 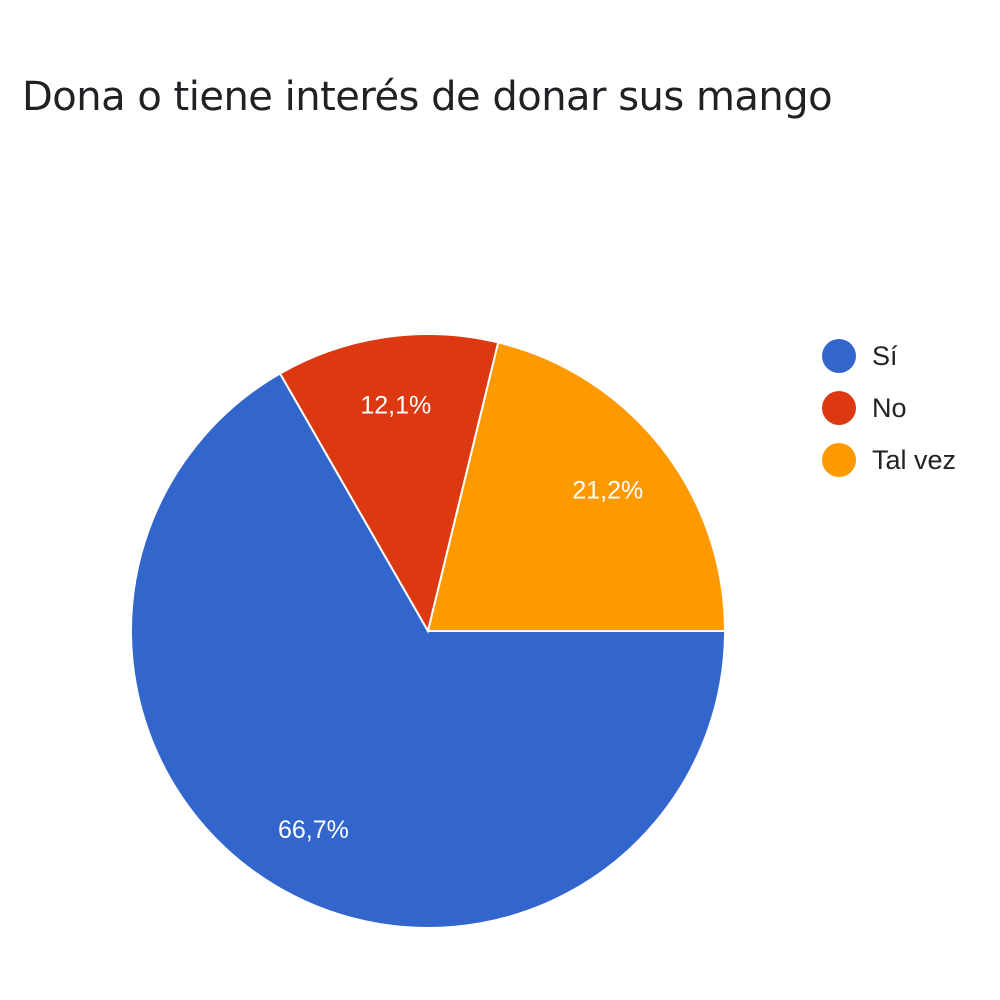 I want to click on legend: Sí No Tal vez, so click(x=889, y=408).